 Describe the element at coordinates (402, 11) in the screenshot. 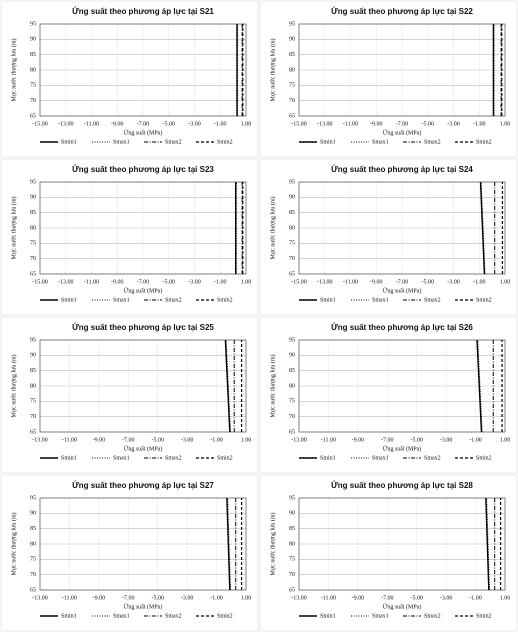

I see `chart-title: Ứng suất theo phương áp lực tại S22` at that location.